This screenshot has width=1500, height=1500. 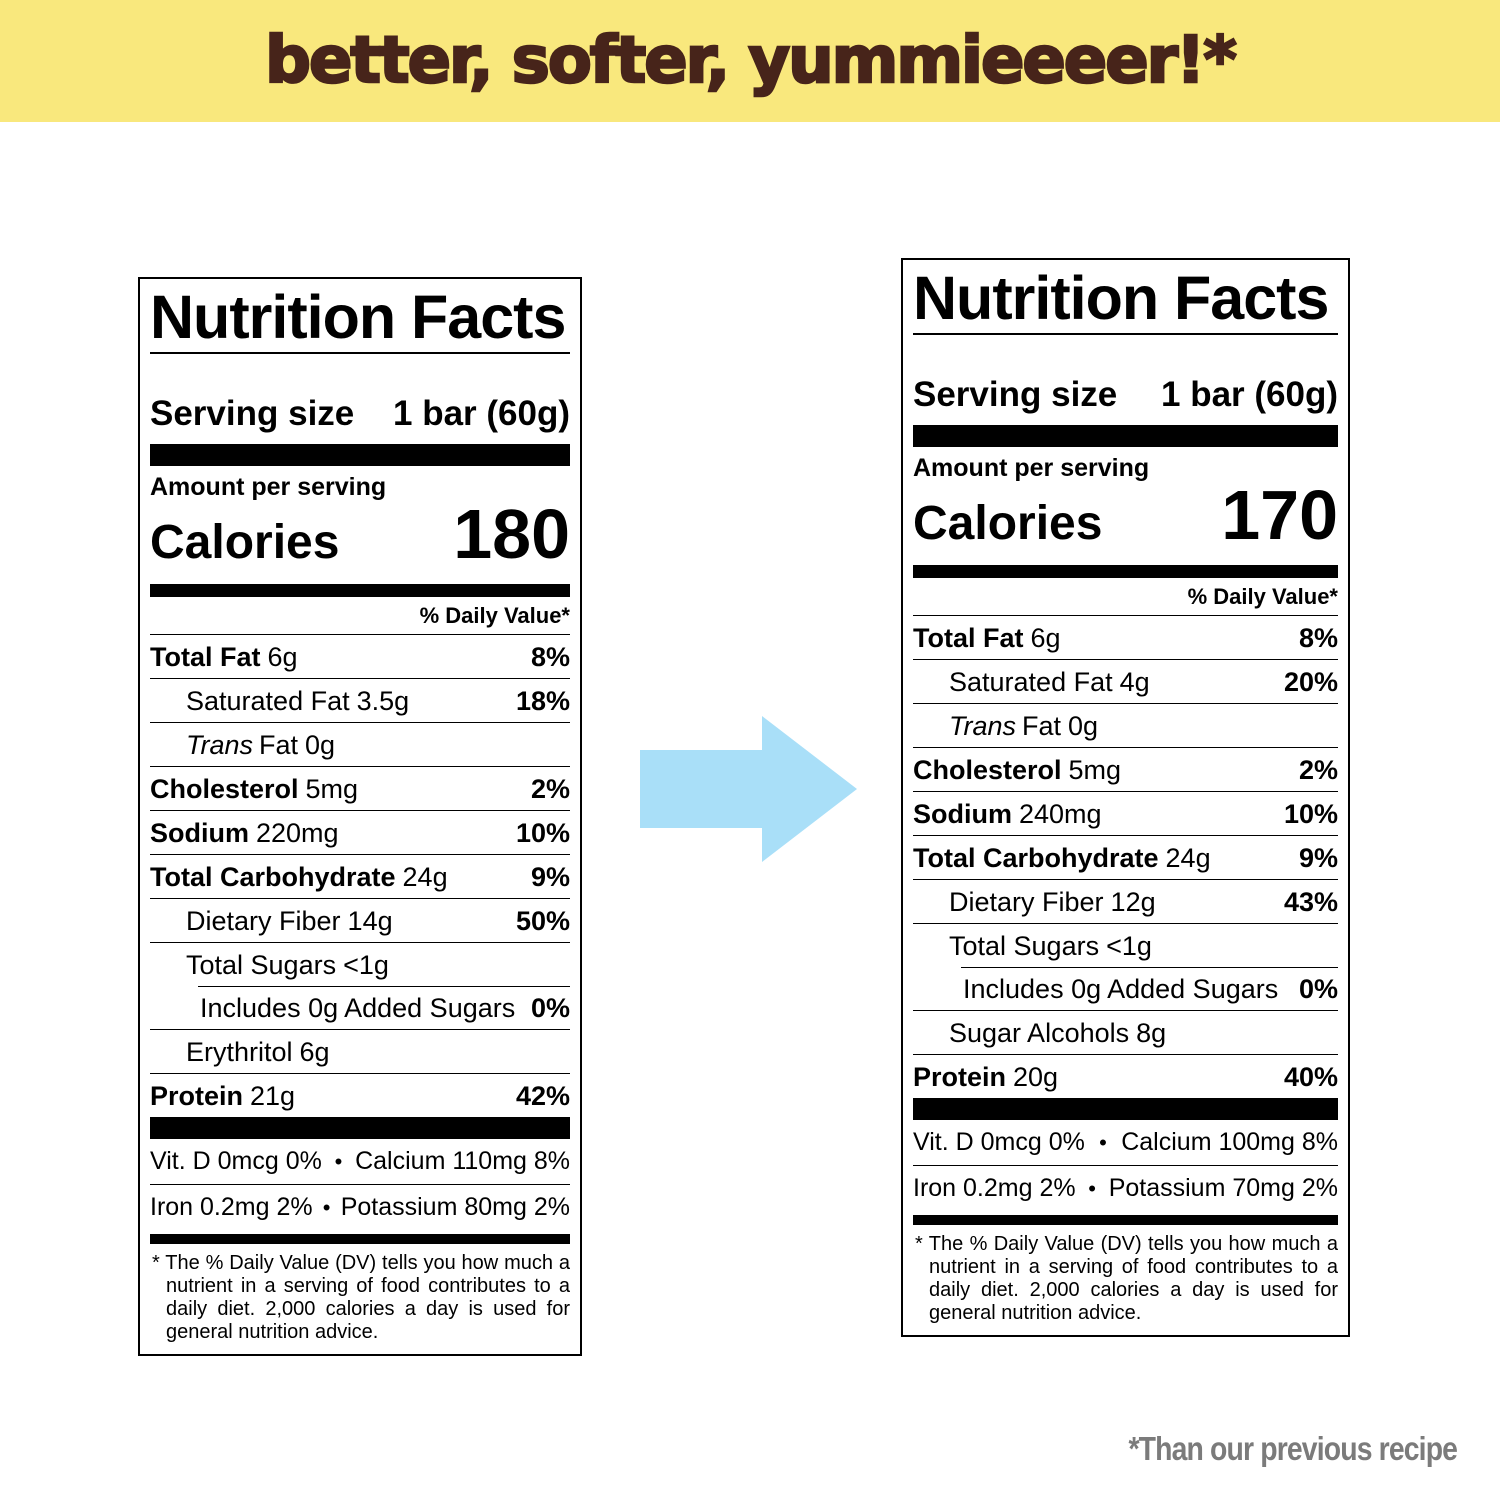 I want to click on nutrient-dv: 18%, so click(x=542, y=700).